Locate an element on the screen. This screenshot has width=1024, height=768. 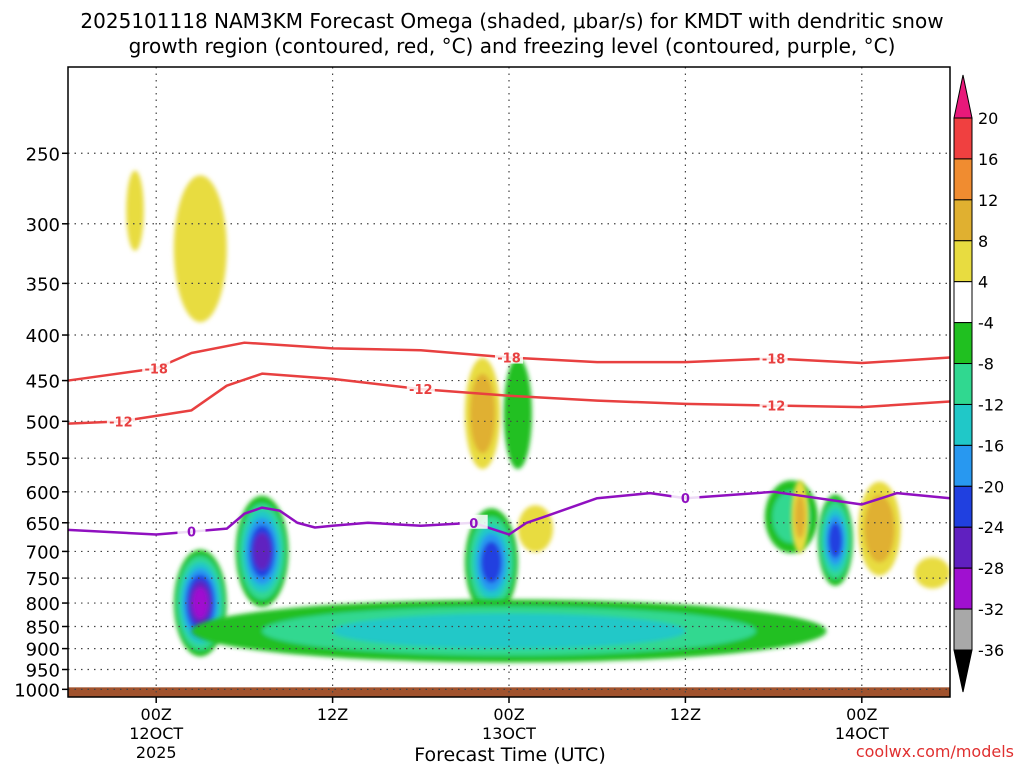
x-tick-label-0-0: 00Z is located at coordinates (156, 714).